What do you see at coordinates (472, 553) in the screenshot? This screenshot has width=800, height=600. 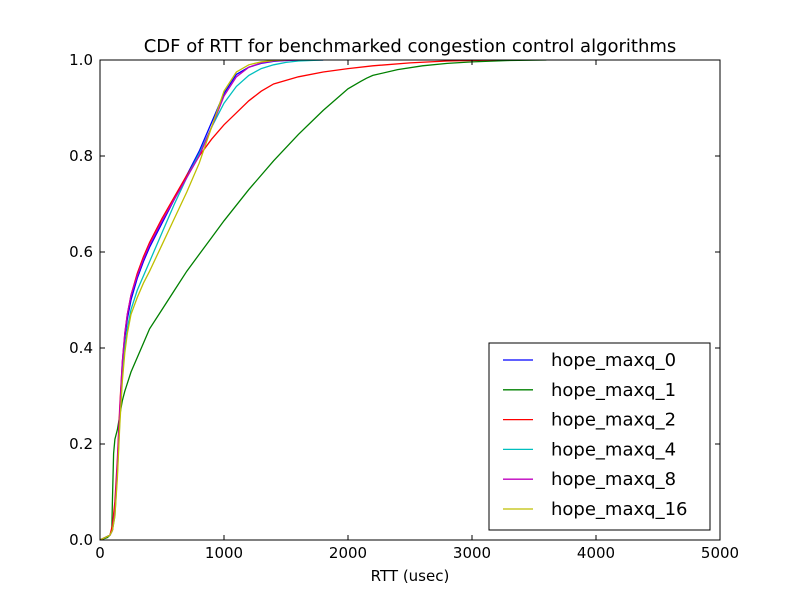 I see `x-tick-label: 3000` at bounding box center [472, 553].